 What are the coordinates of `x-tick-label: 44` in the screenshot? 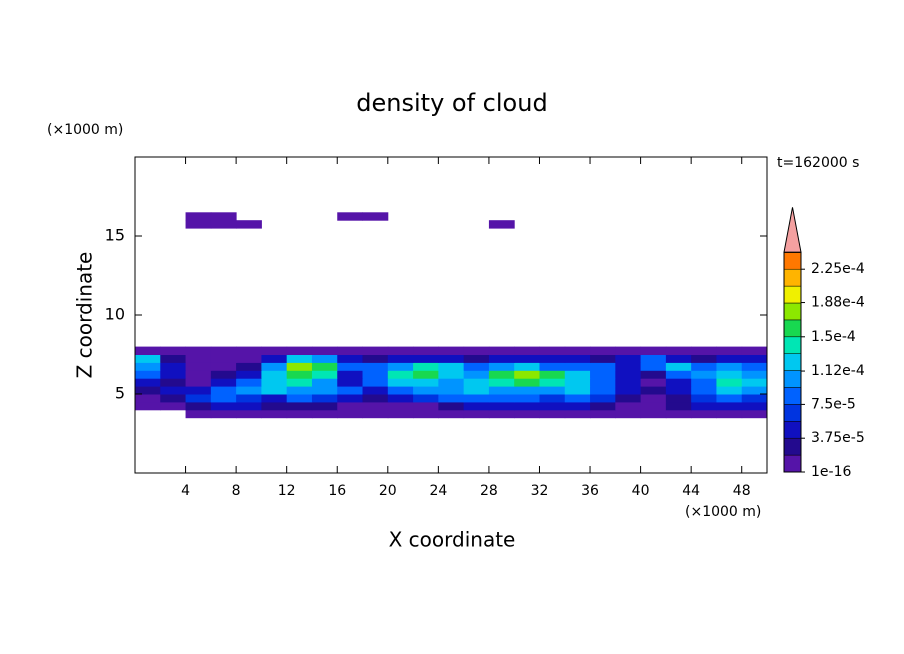 It's located at (691, 491).